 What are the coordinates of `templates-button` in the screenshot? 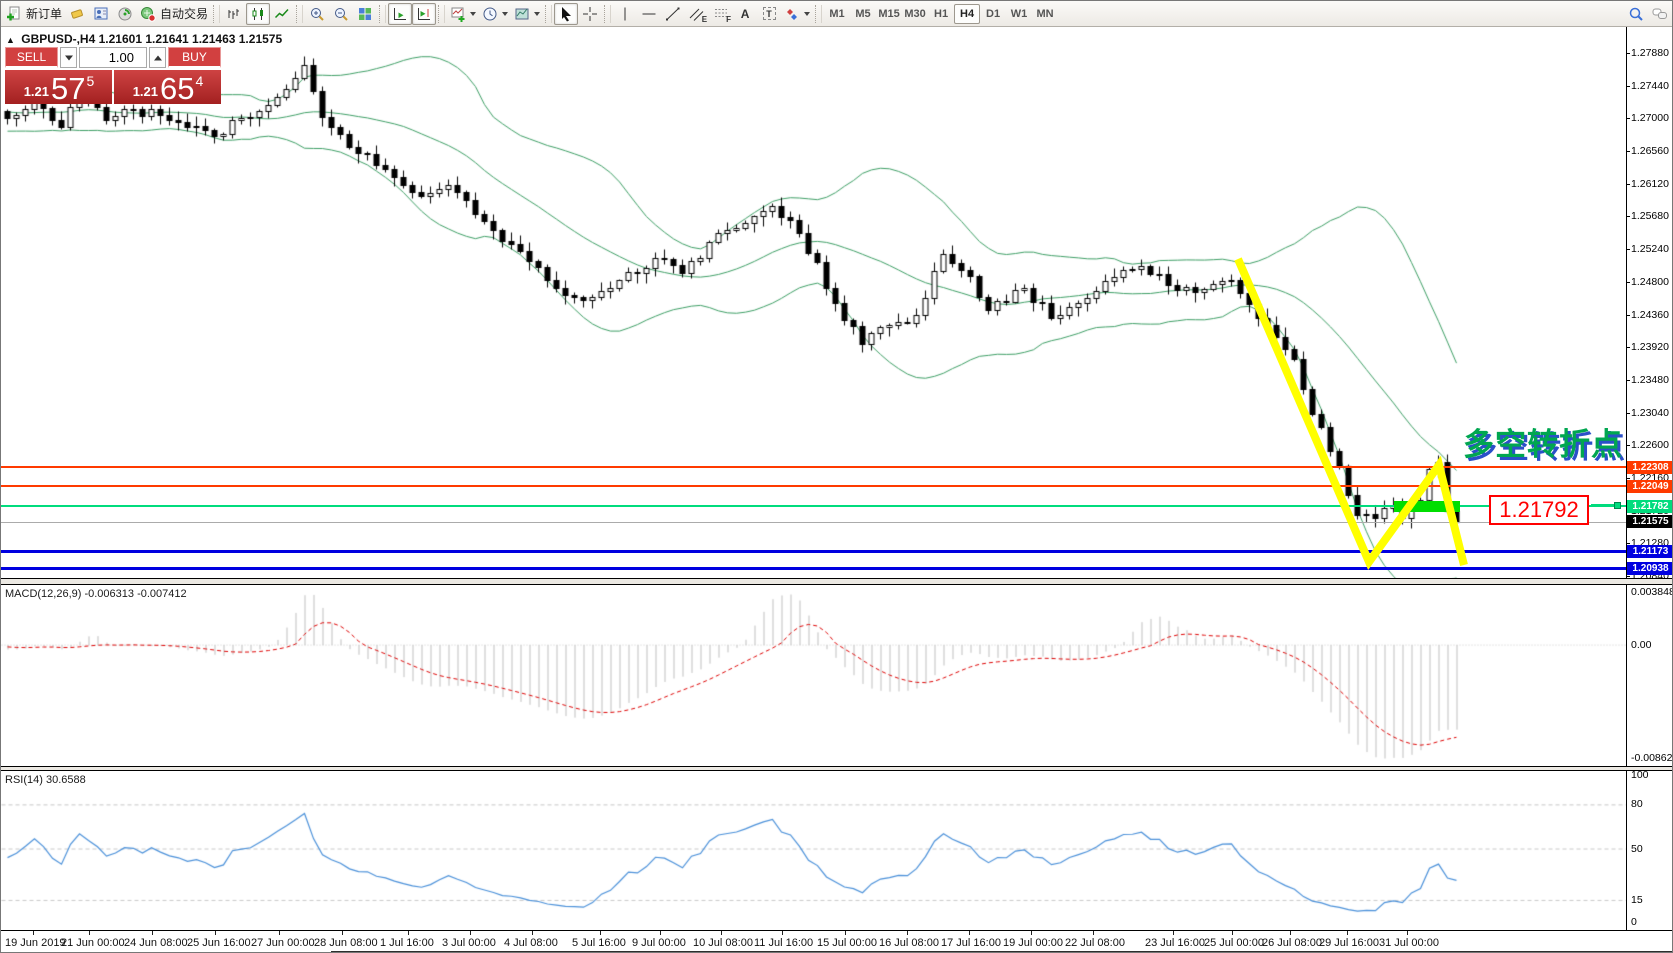 It's located at (527, 14).